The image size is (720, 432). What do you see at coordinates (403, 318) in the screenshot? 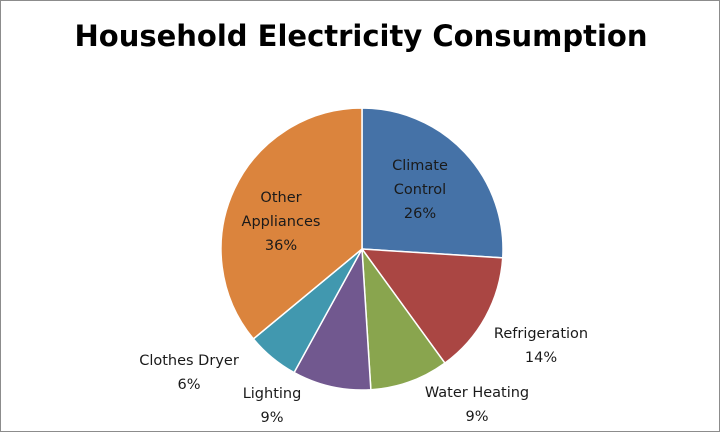
I see `pie-slice-water-heating` at bounding box center [403, 318].